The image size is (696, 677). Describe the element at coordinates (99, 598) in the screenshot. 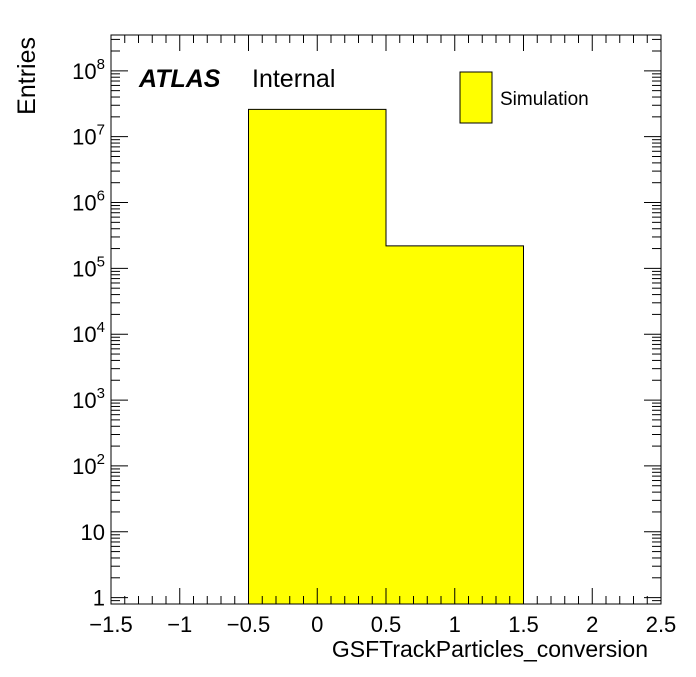

I see `y-tick-label: 1` at that location.